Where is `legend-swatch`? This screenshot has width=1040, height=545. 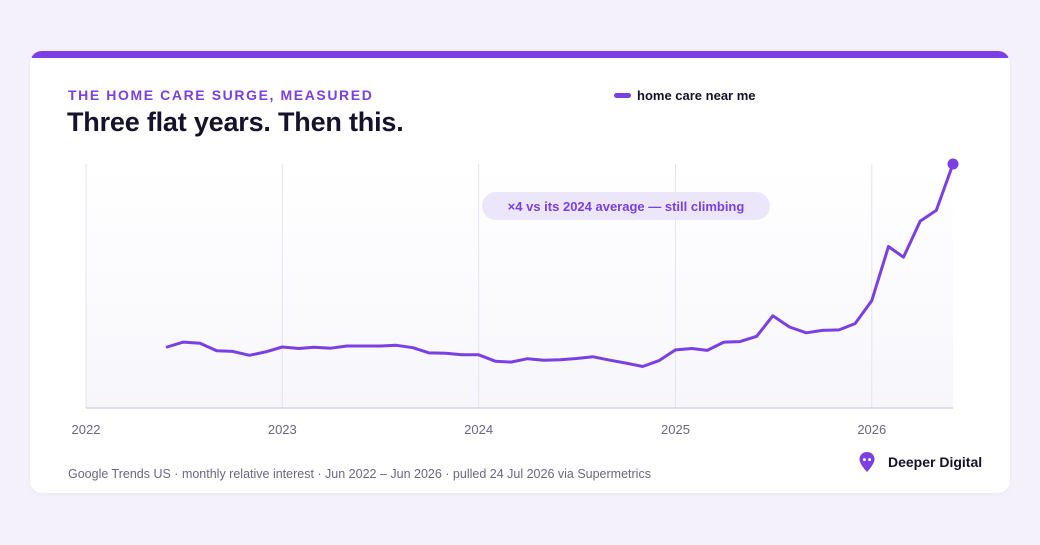
legend-swatch is located at coordinates (622, 95).